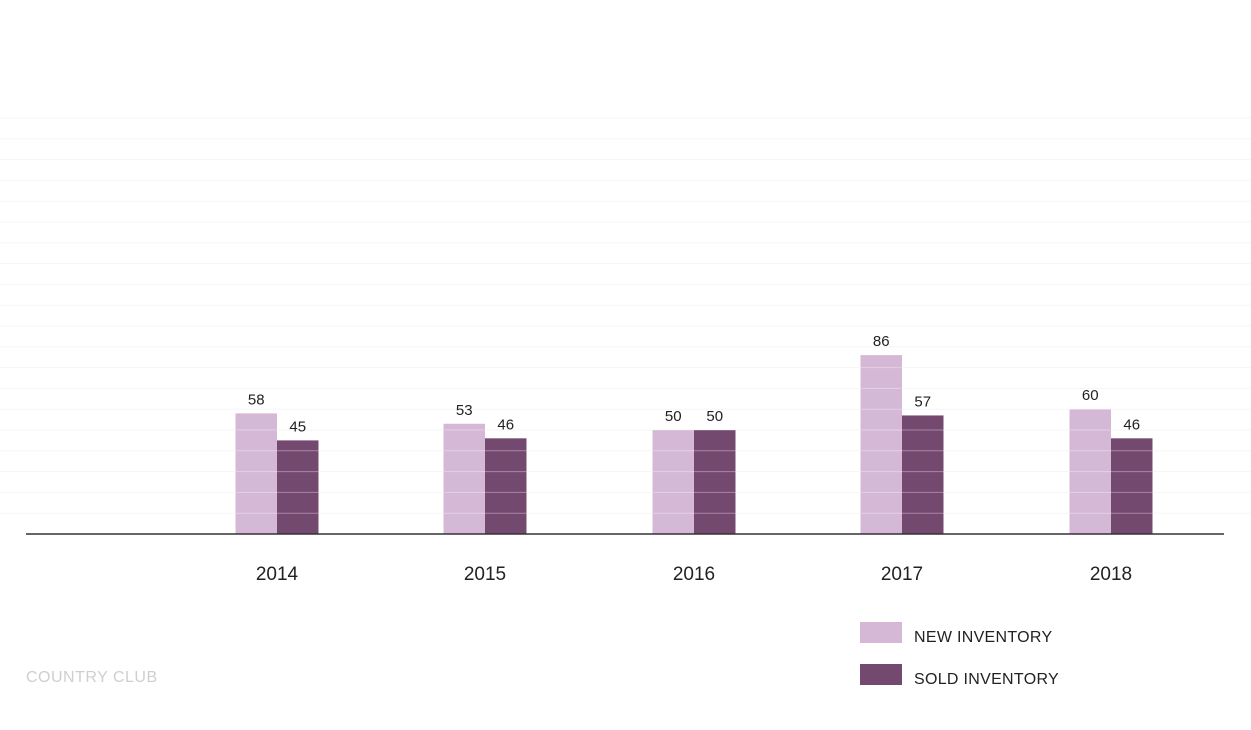  Describe the element at coordinates (1132, 486) in the screenshot. I see `bar-sold-inventory-2018` at that location.